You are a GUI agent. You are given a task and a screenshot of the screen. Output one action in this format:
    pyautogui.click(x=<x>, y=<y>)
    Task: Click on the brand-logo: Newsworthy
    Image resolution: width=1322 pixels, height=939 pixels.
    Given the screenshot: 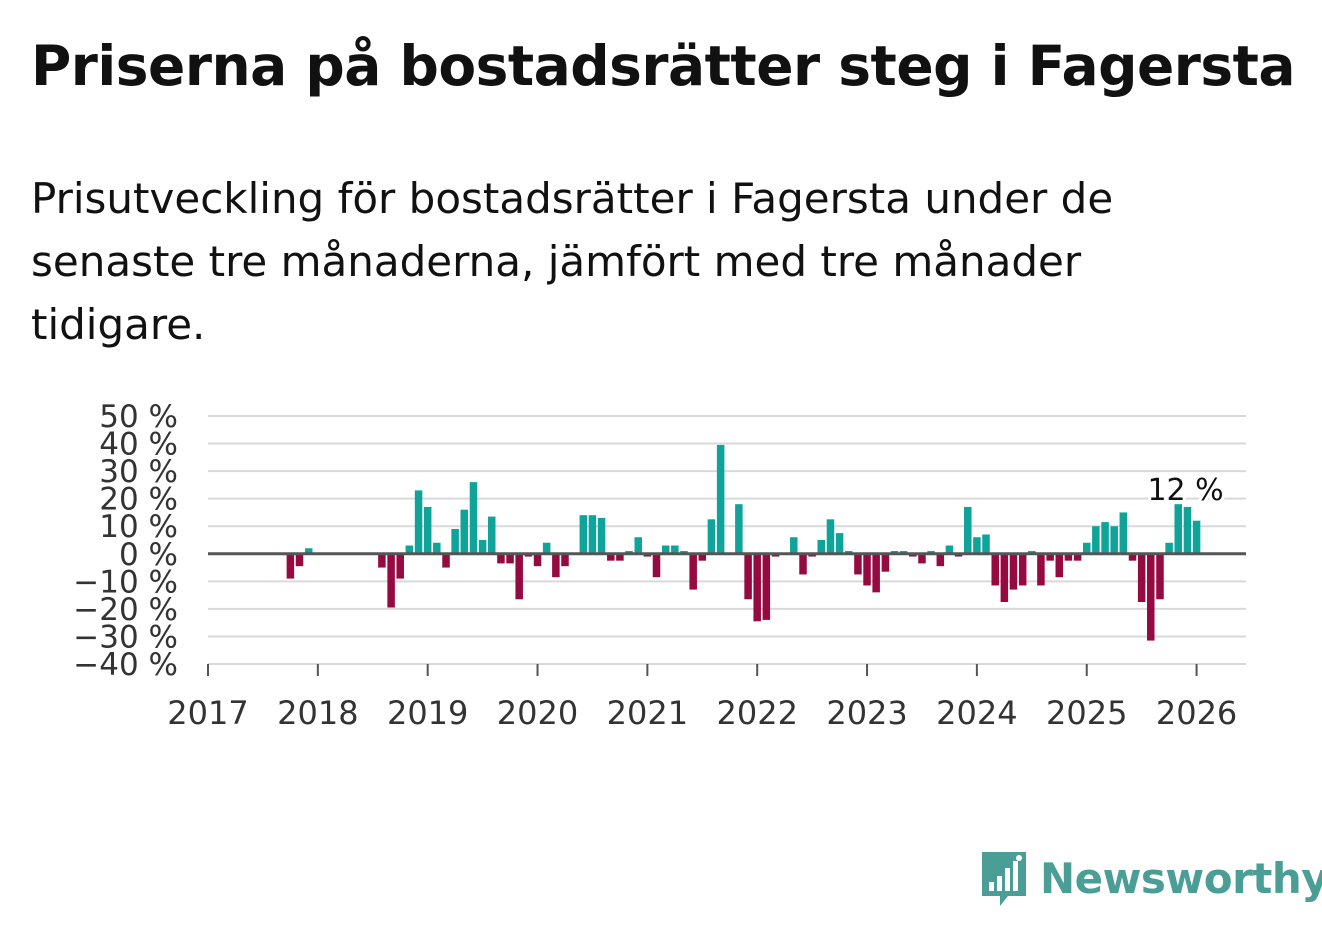 What is the action you would take?
    pyautogui.click(x=1151, y=878)
    